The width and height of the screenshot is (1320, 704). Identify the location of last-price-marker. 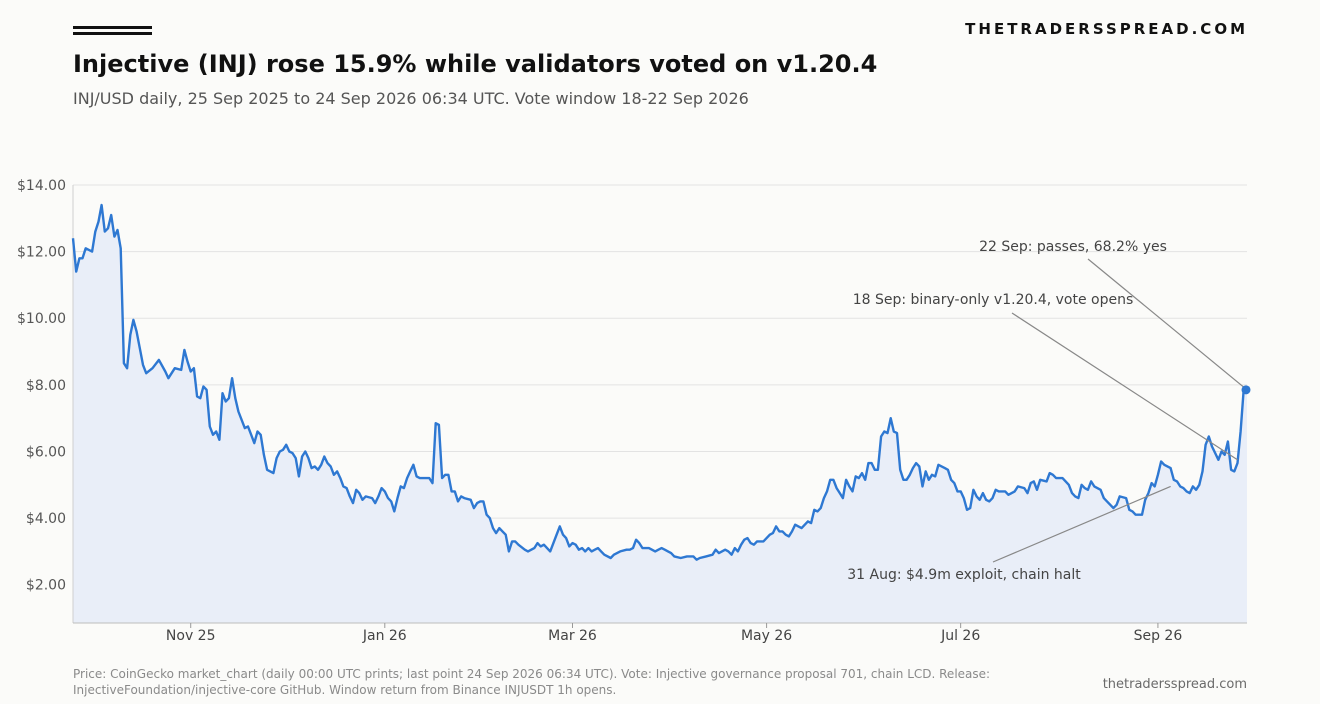
(1246, 390).